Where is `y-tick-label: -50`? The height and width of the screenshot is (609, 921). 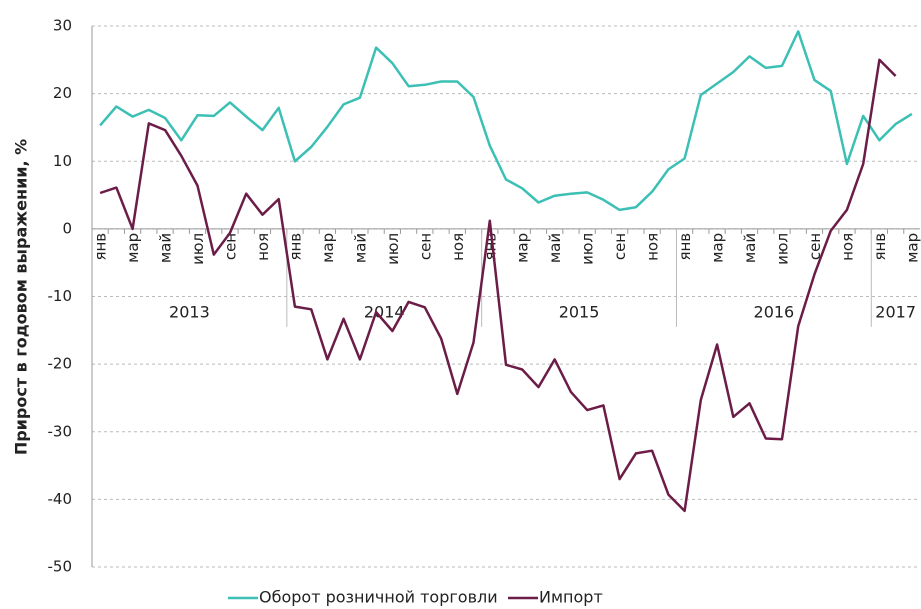 y-tick-label: -50 is located at coordinates (60, 567).